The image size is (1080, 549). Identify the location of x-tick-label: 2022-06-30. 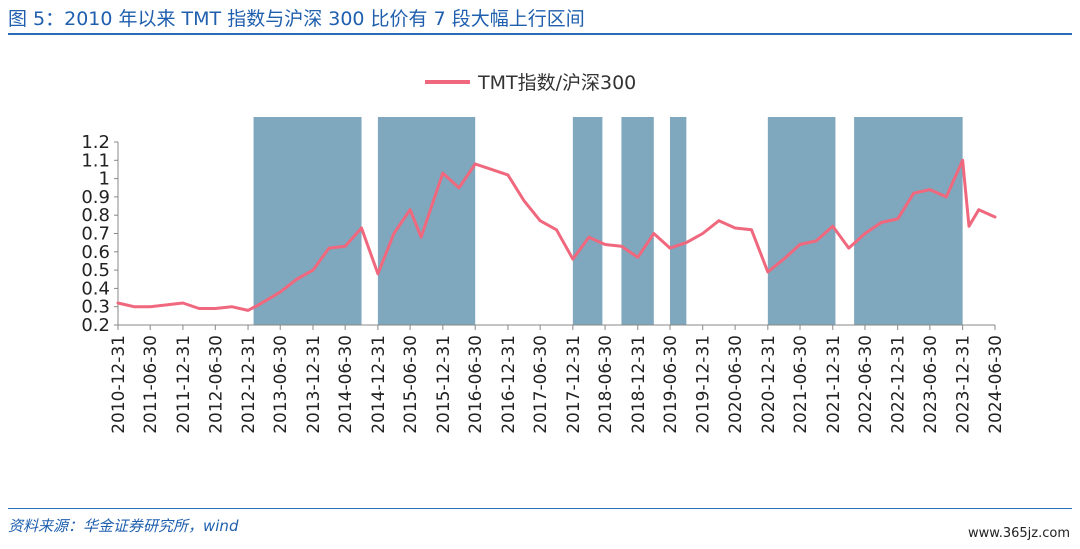
(866, 384).